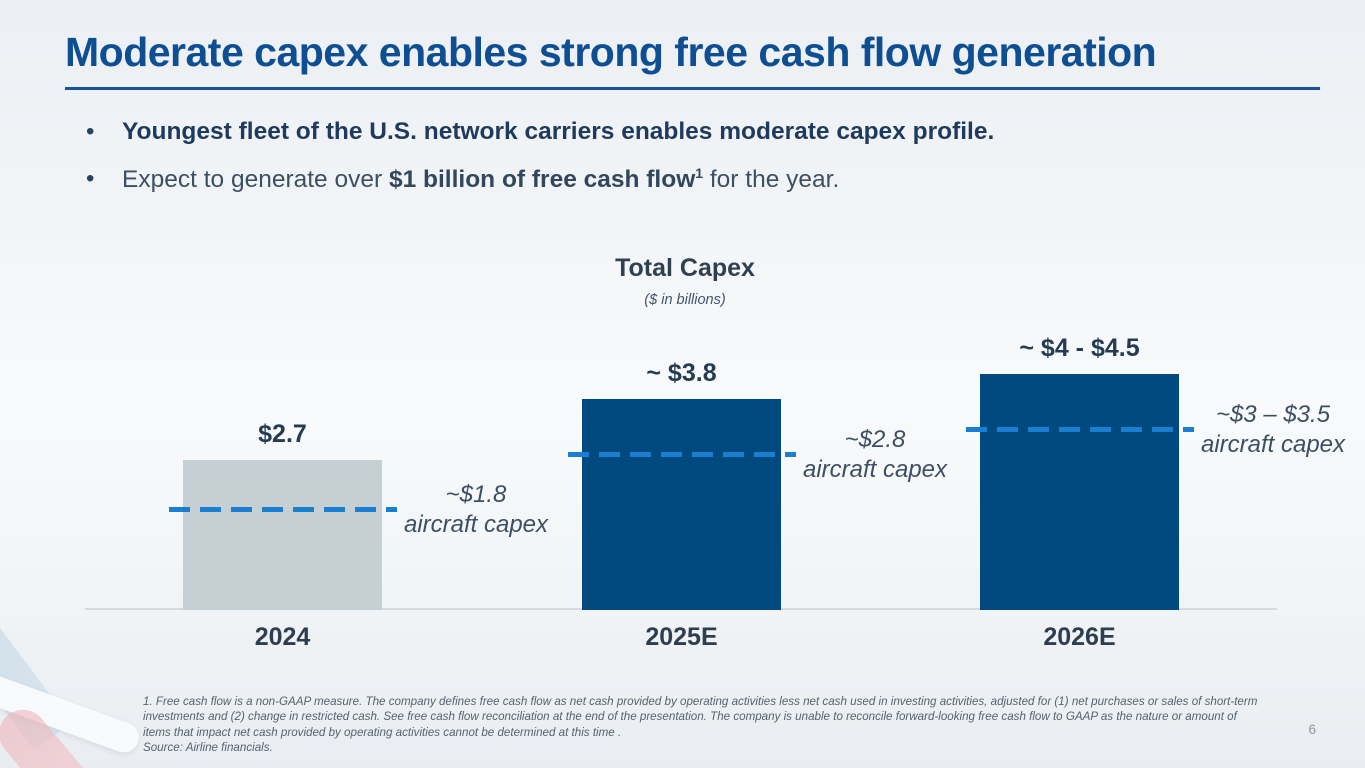 The height and width of the screenshot is (768, 1365). Describe the element at coordinates (681, 637) in the screenshot. I see `category-label: 2025E` at that location.